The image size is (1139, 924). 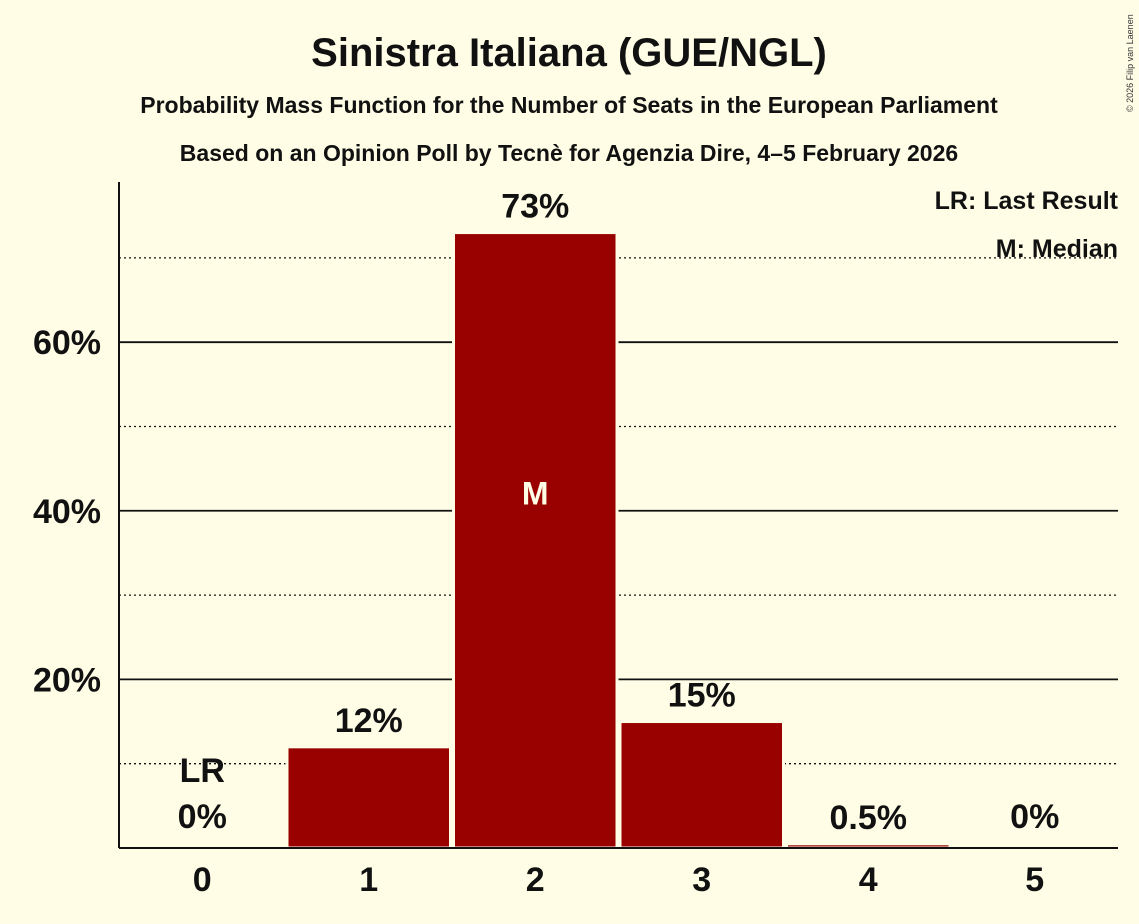 What do you see at coordinates (67, 343) in the screenshot?
I see `y-tick-label: 60%` at bounding box center [67, 343].